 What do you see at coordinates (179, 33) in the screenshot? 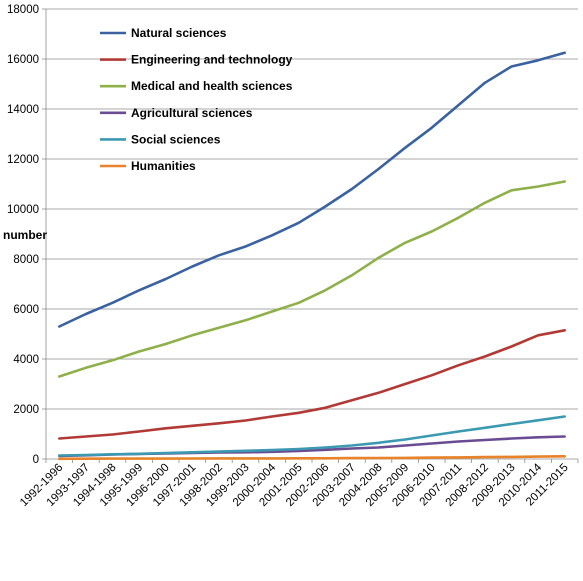
I see `legend-label: Natural sciences` at bounding box center [179, 33].